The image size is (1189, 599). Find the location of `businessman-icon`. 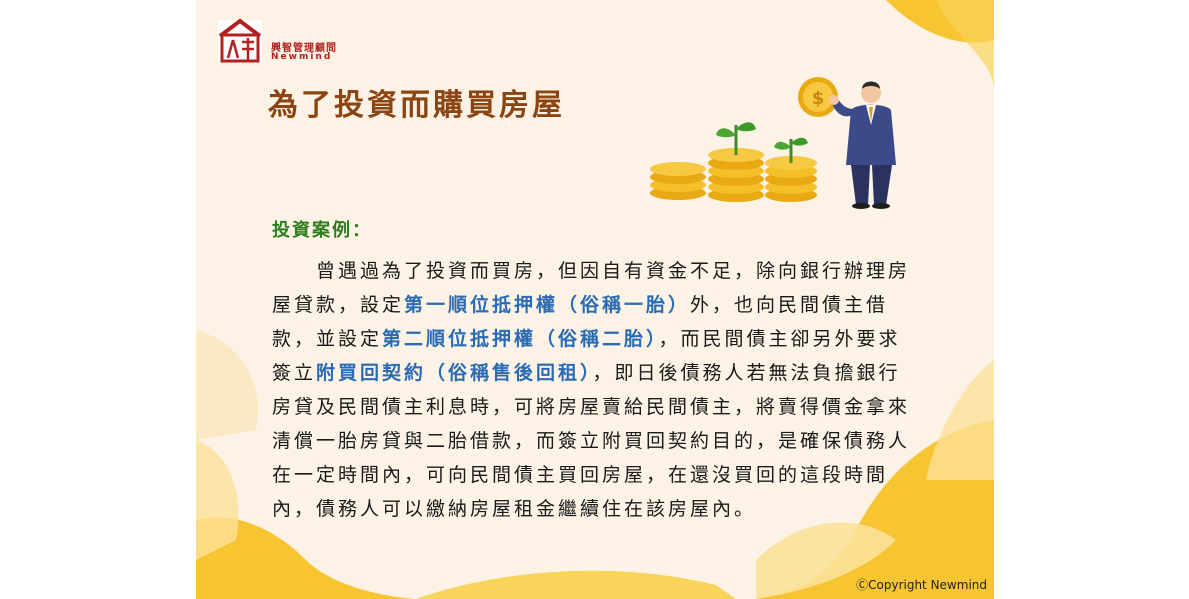

businessman-icon is located at coordinates (862, 145).